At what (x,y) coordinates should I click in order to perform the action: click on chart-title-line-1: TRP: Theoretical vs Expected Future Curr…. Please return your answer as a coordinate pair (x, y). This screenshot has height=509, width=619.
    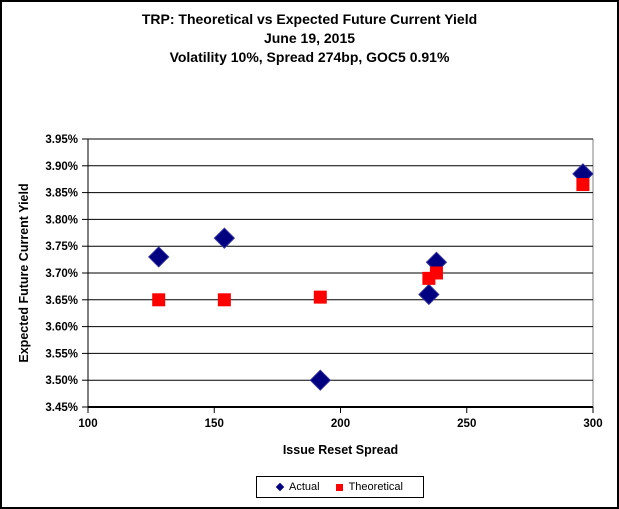
    Looking at the image, I should click on (309, 19).